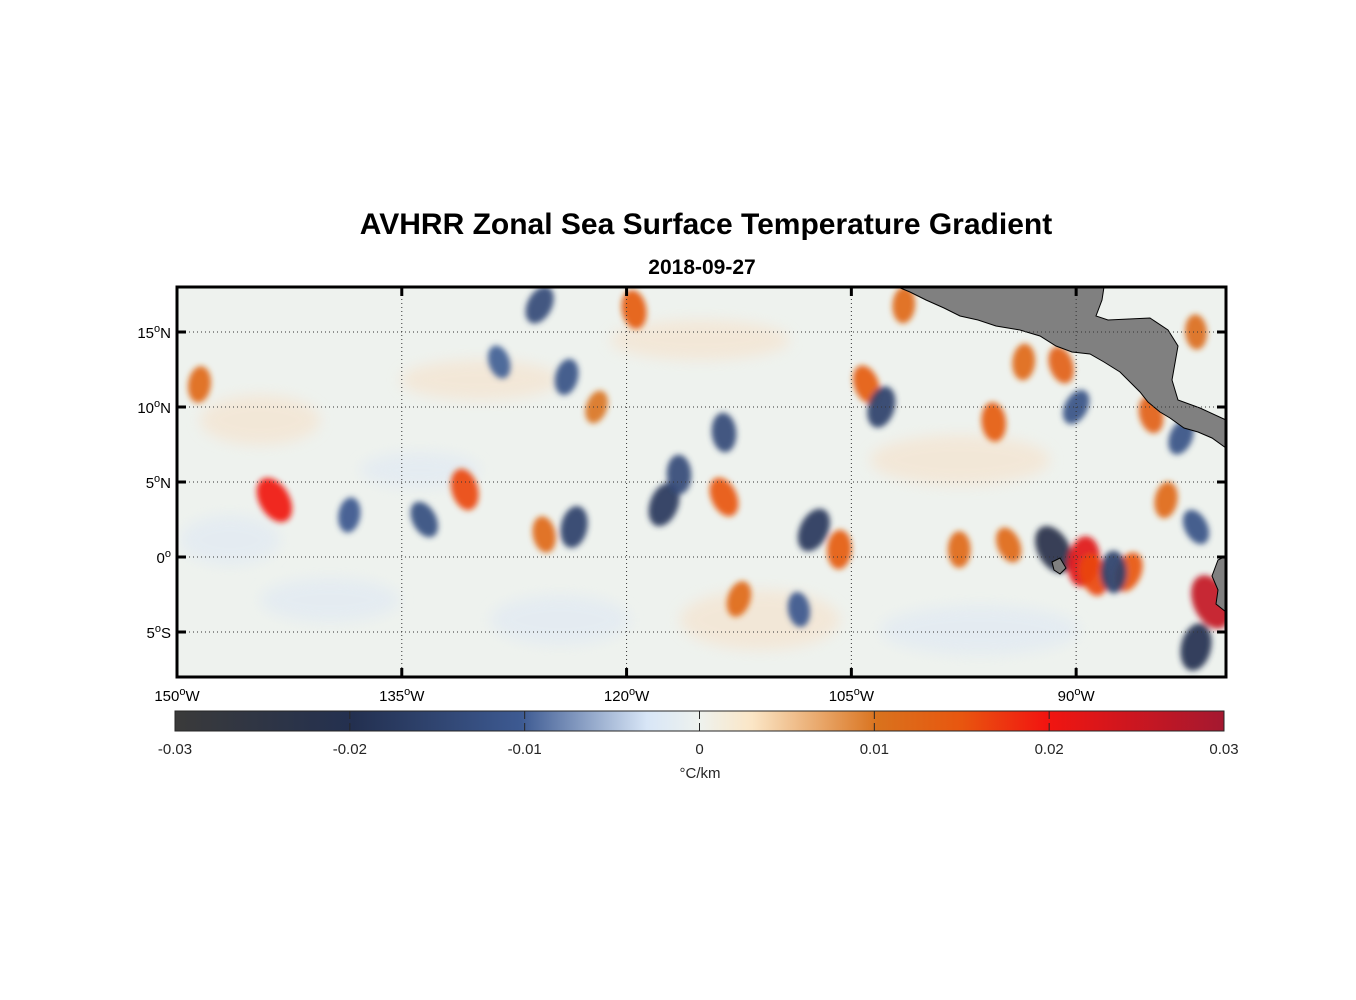 The width and height of the screenshot is (1356, 1000). What do you see at coordinates (154, 332) in the screenshot?
I see `y-tick-label: 15oN` at bounding box center [154, 332].